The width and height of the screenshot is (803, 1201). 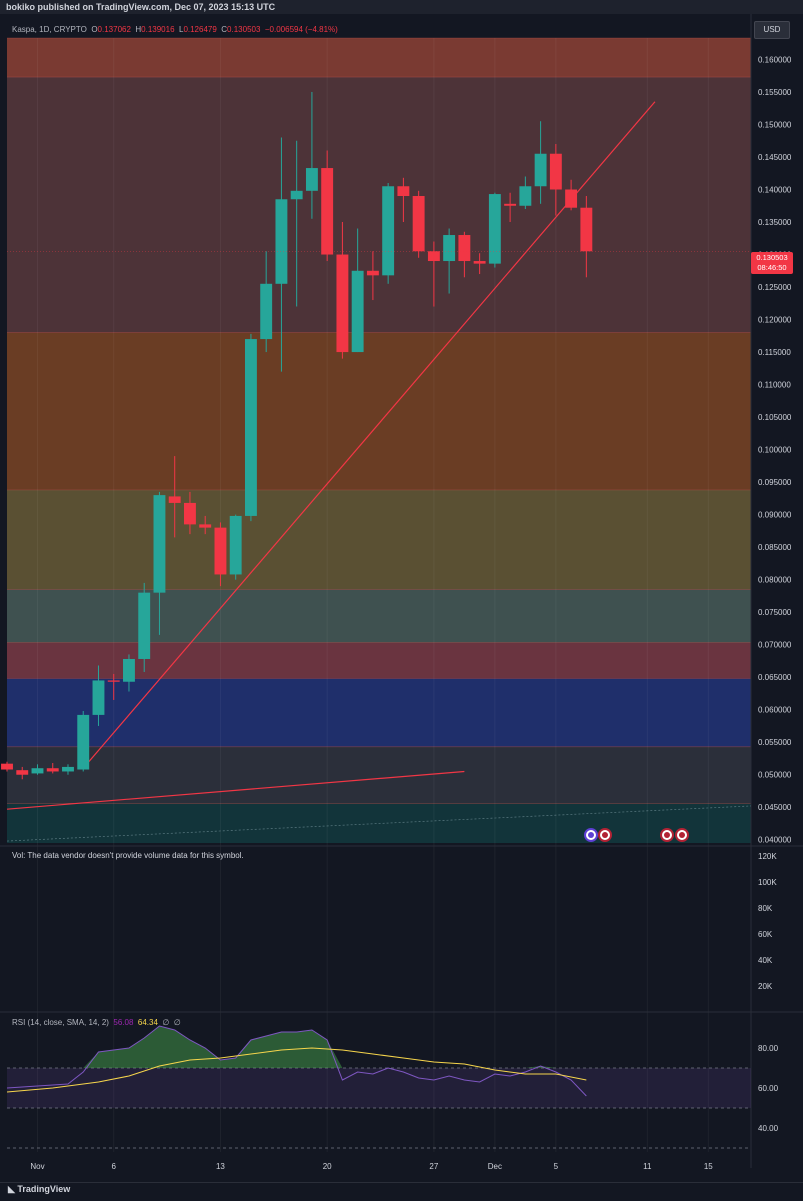 What do you see at coordinates (775, 645) in the screenshot?
I see `price-tick-label: 0.070000` at bounding box center [775, 645].